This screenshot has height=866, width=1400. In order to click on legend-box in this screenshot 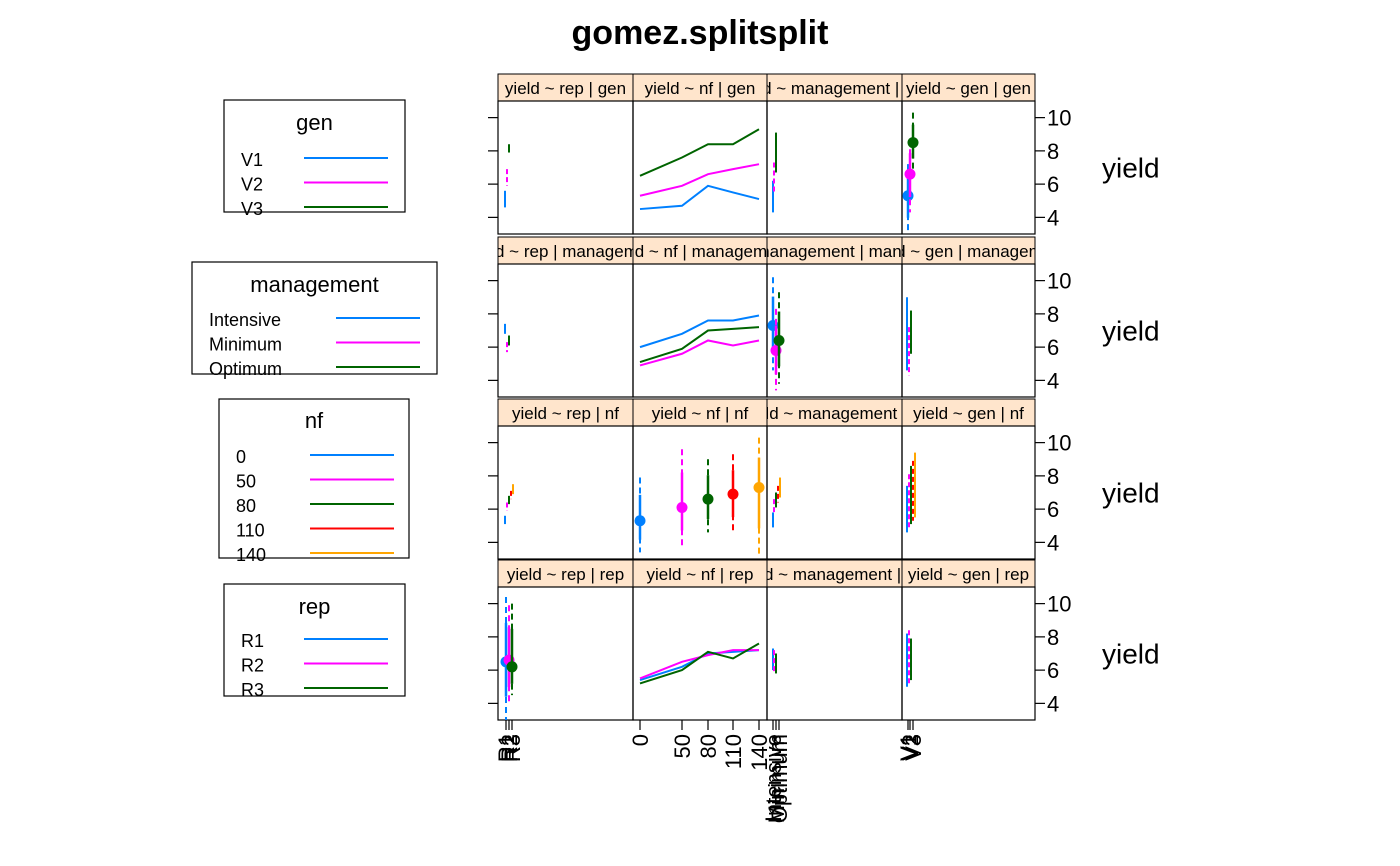, I will do `click(314, 156)`.